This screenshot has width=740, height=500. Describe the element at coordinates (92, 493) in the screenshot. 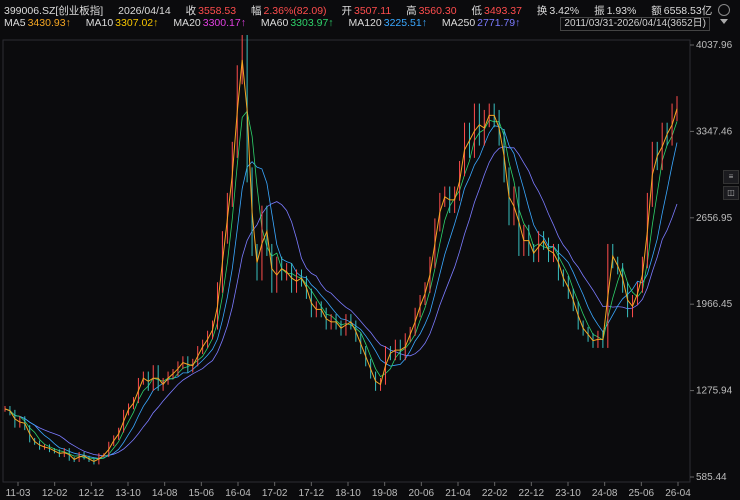

I see `x-tick-label: 12-12` at that location.